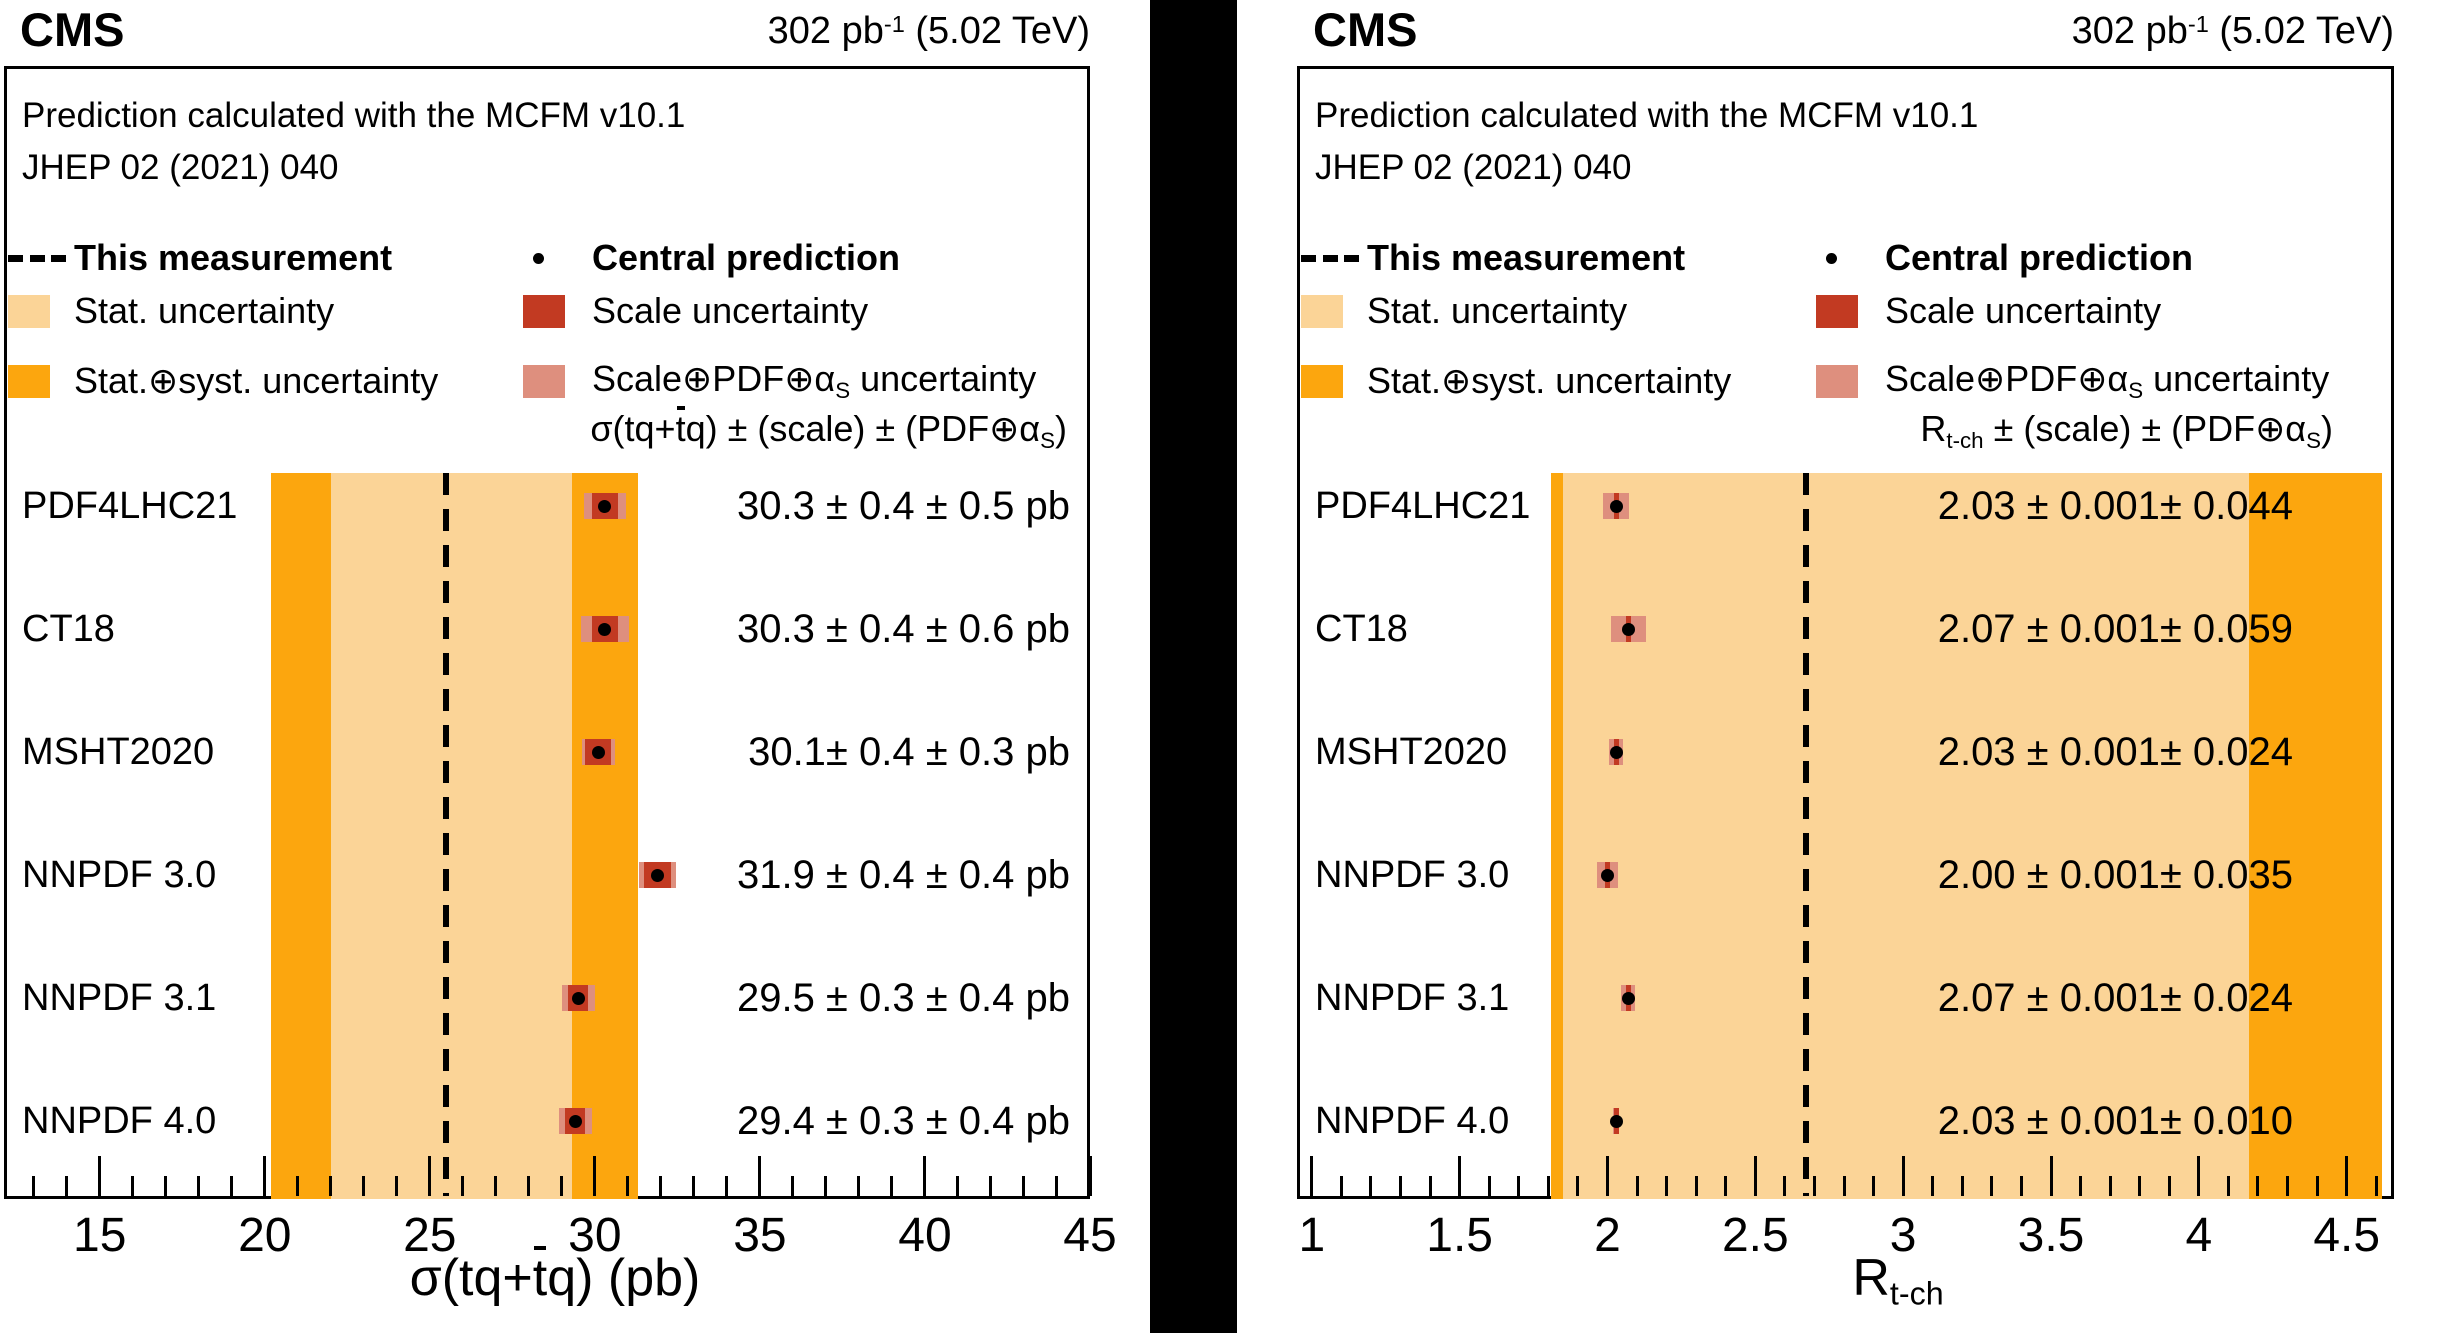 The image size is (2446, 1333). Describe the element at coordinates (119, 875) in the screenshot. I see `row-label: NNPDF 3.0` at that location.